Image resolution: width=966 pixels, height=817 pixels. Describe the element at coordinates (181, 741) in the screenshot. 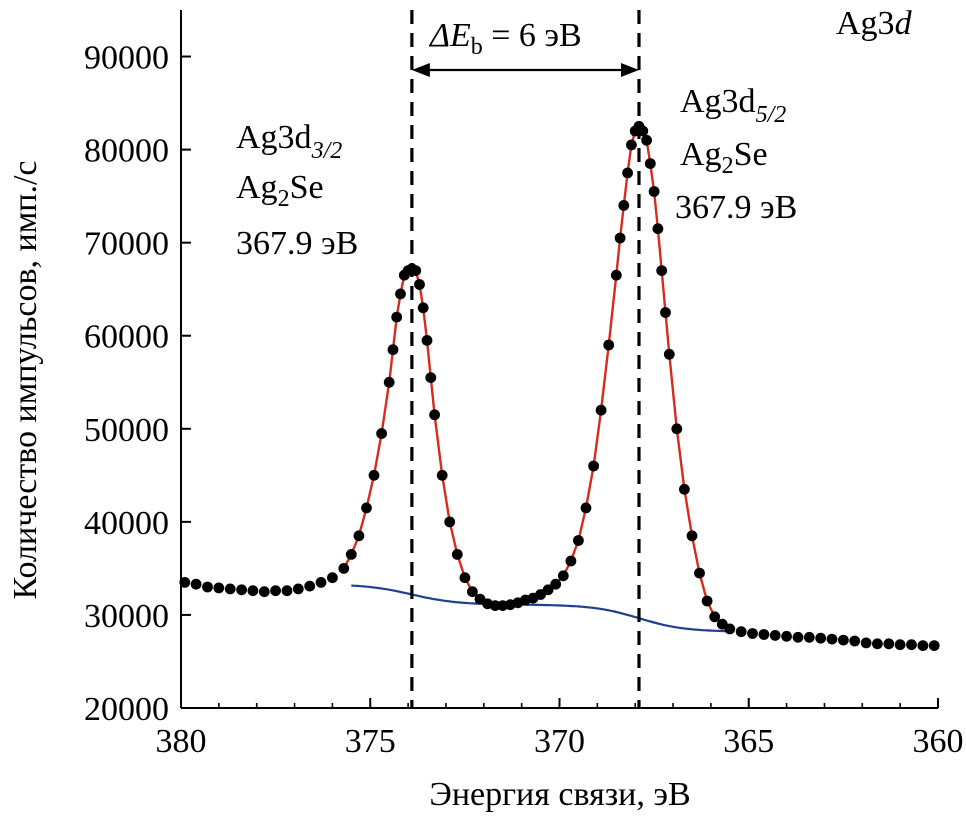

I see `x-tick-label: 380` at that location.